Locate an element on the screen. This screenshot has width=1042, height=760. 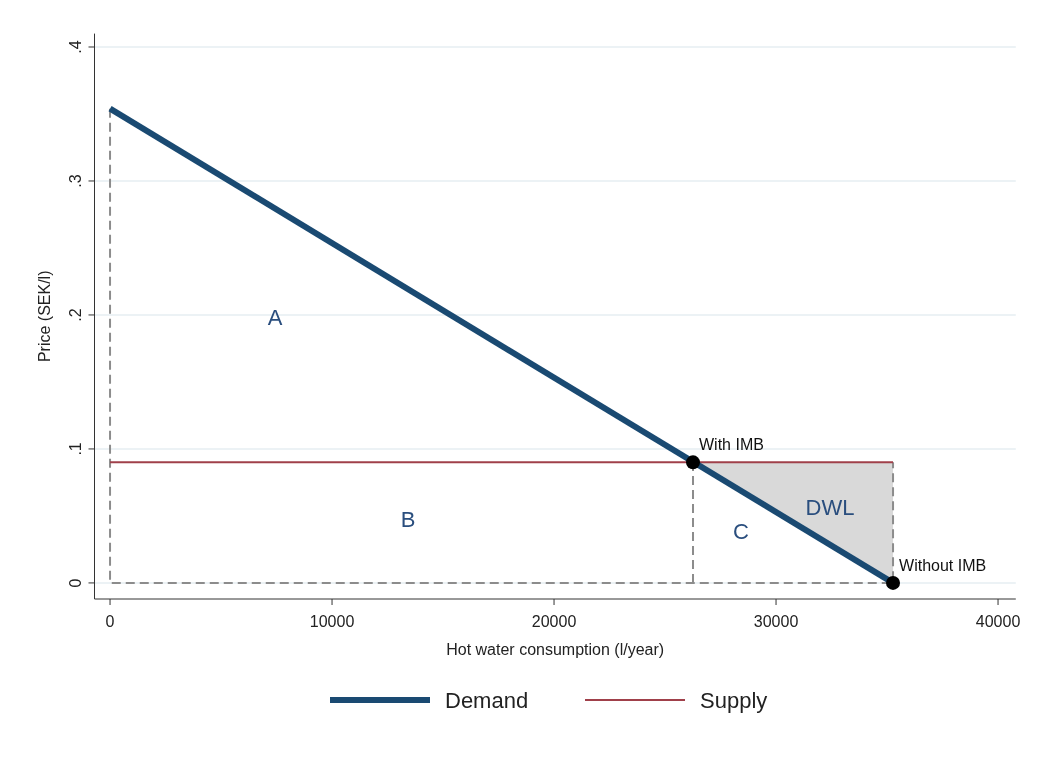
annotation: With IMB is located at coordinates (731, 445).